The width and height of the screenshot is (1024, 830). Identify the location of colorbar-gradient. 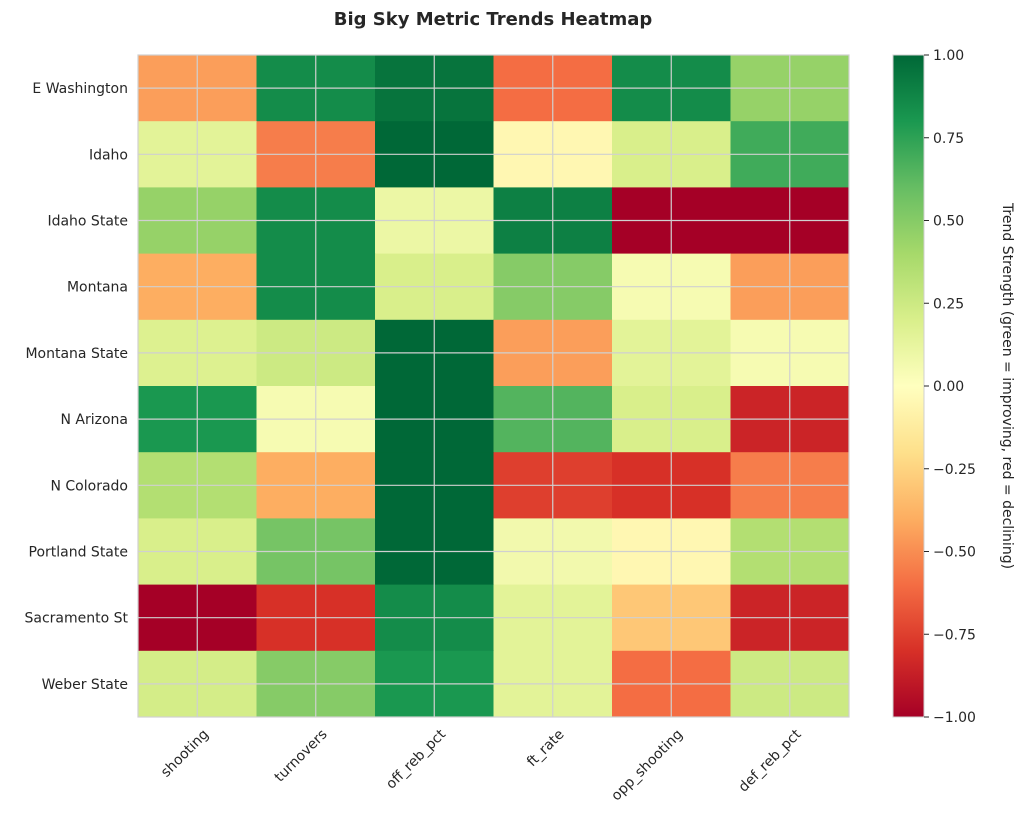
(908, 386).